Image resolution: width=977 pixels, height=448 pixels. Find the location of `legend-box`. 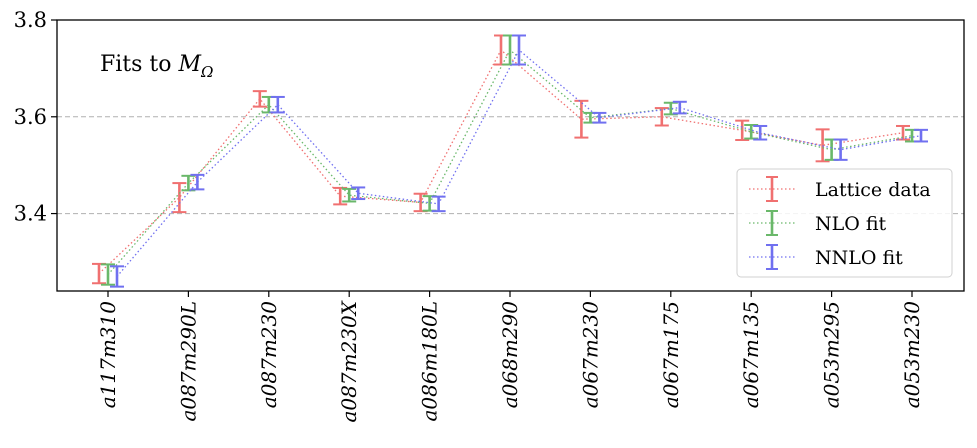

legend-box is located at coordinates (844, 223).